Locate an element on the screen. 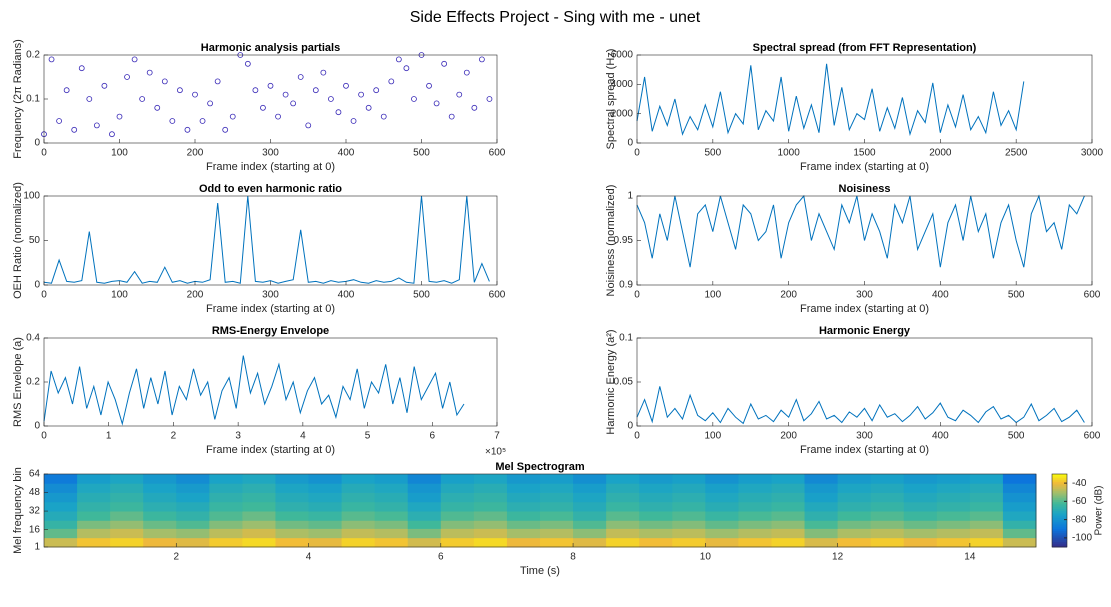  x-tick-label: 2 is located at coordinates (176, 557).